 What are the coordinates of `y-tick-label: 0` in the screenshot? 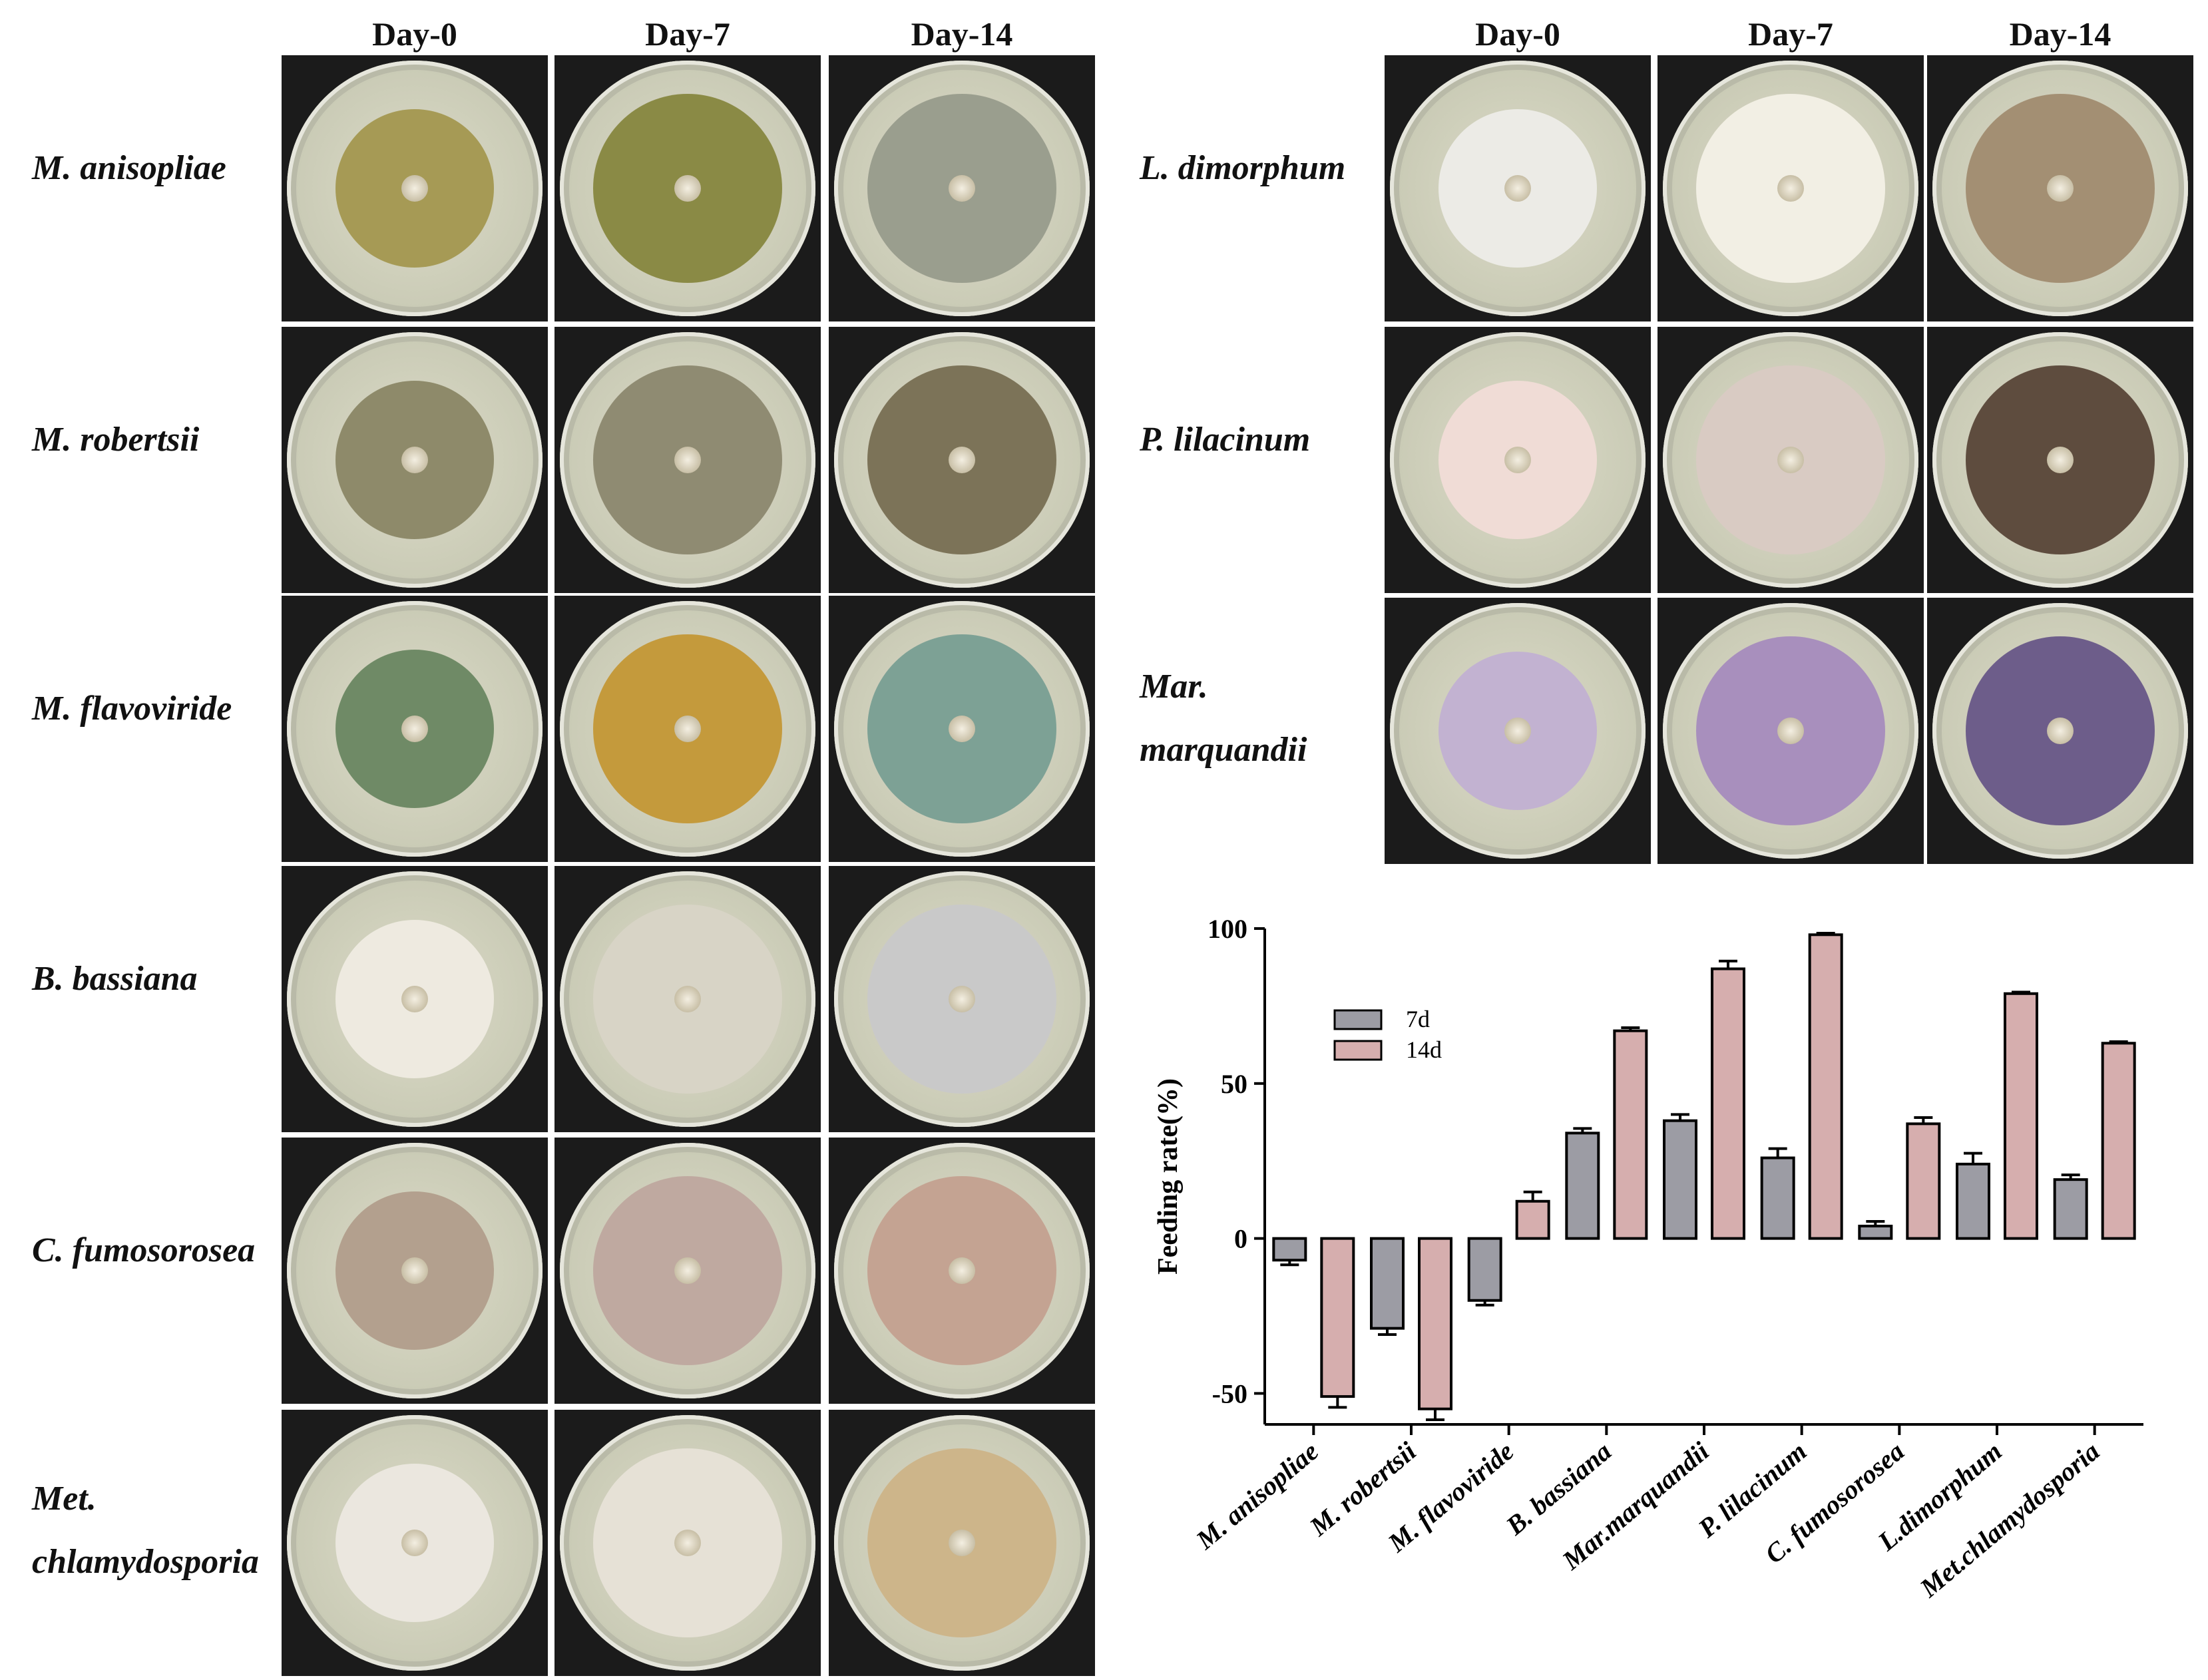 It's located at (1241, 1239).